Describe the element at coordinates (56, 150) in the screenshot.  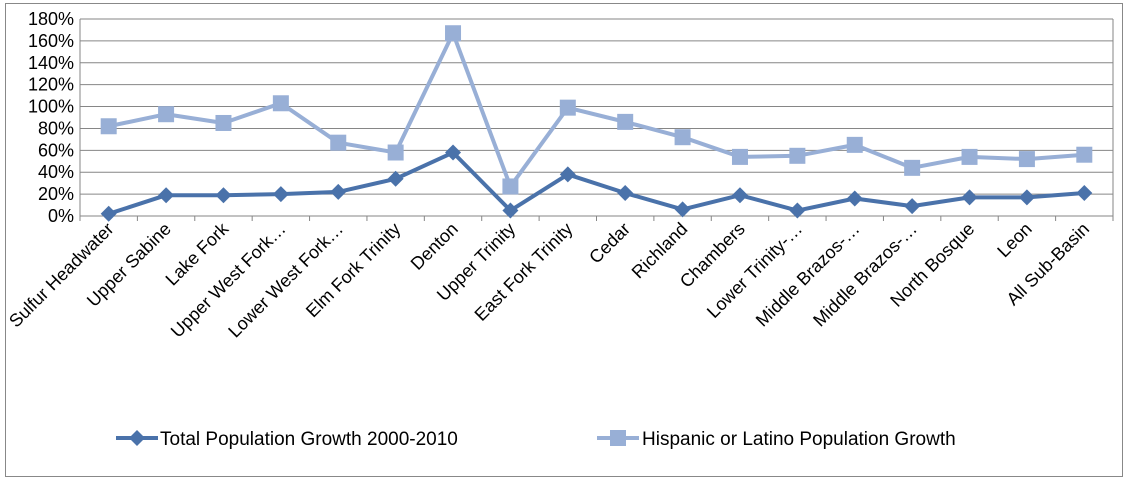
I see `y-tick-label: 60%` at that location.